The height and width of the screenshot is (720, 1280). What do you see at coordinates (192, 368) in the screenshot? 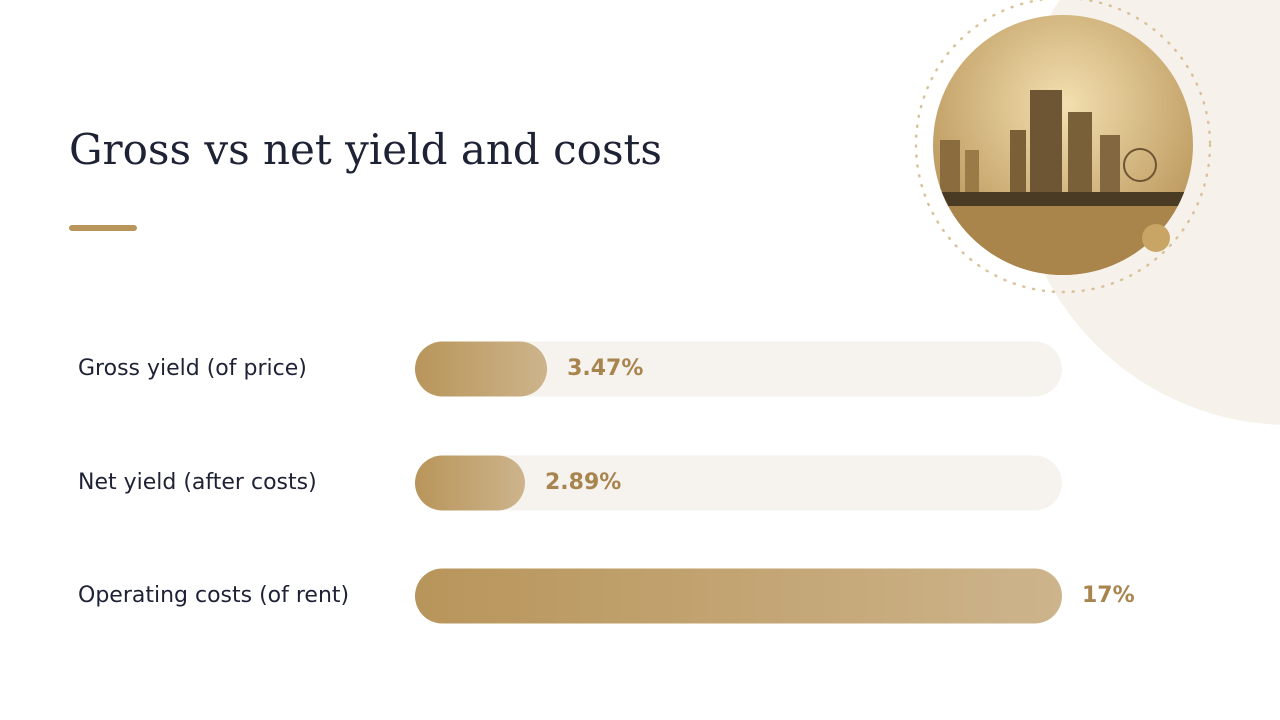
I see `category-label: Gross yield (of price)` at bounding box center [192, 368].